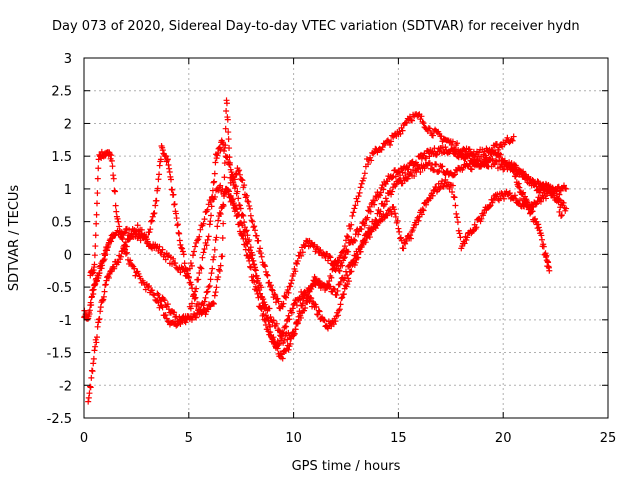 Image resolution: width=640 pixels, height=480 pixels. I want to click on y-tick-label: 2, so click(68, 124).